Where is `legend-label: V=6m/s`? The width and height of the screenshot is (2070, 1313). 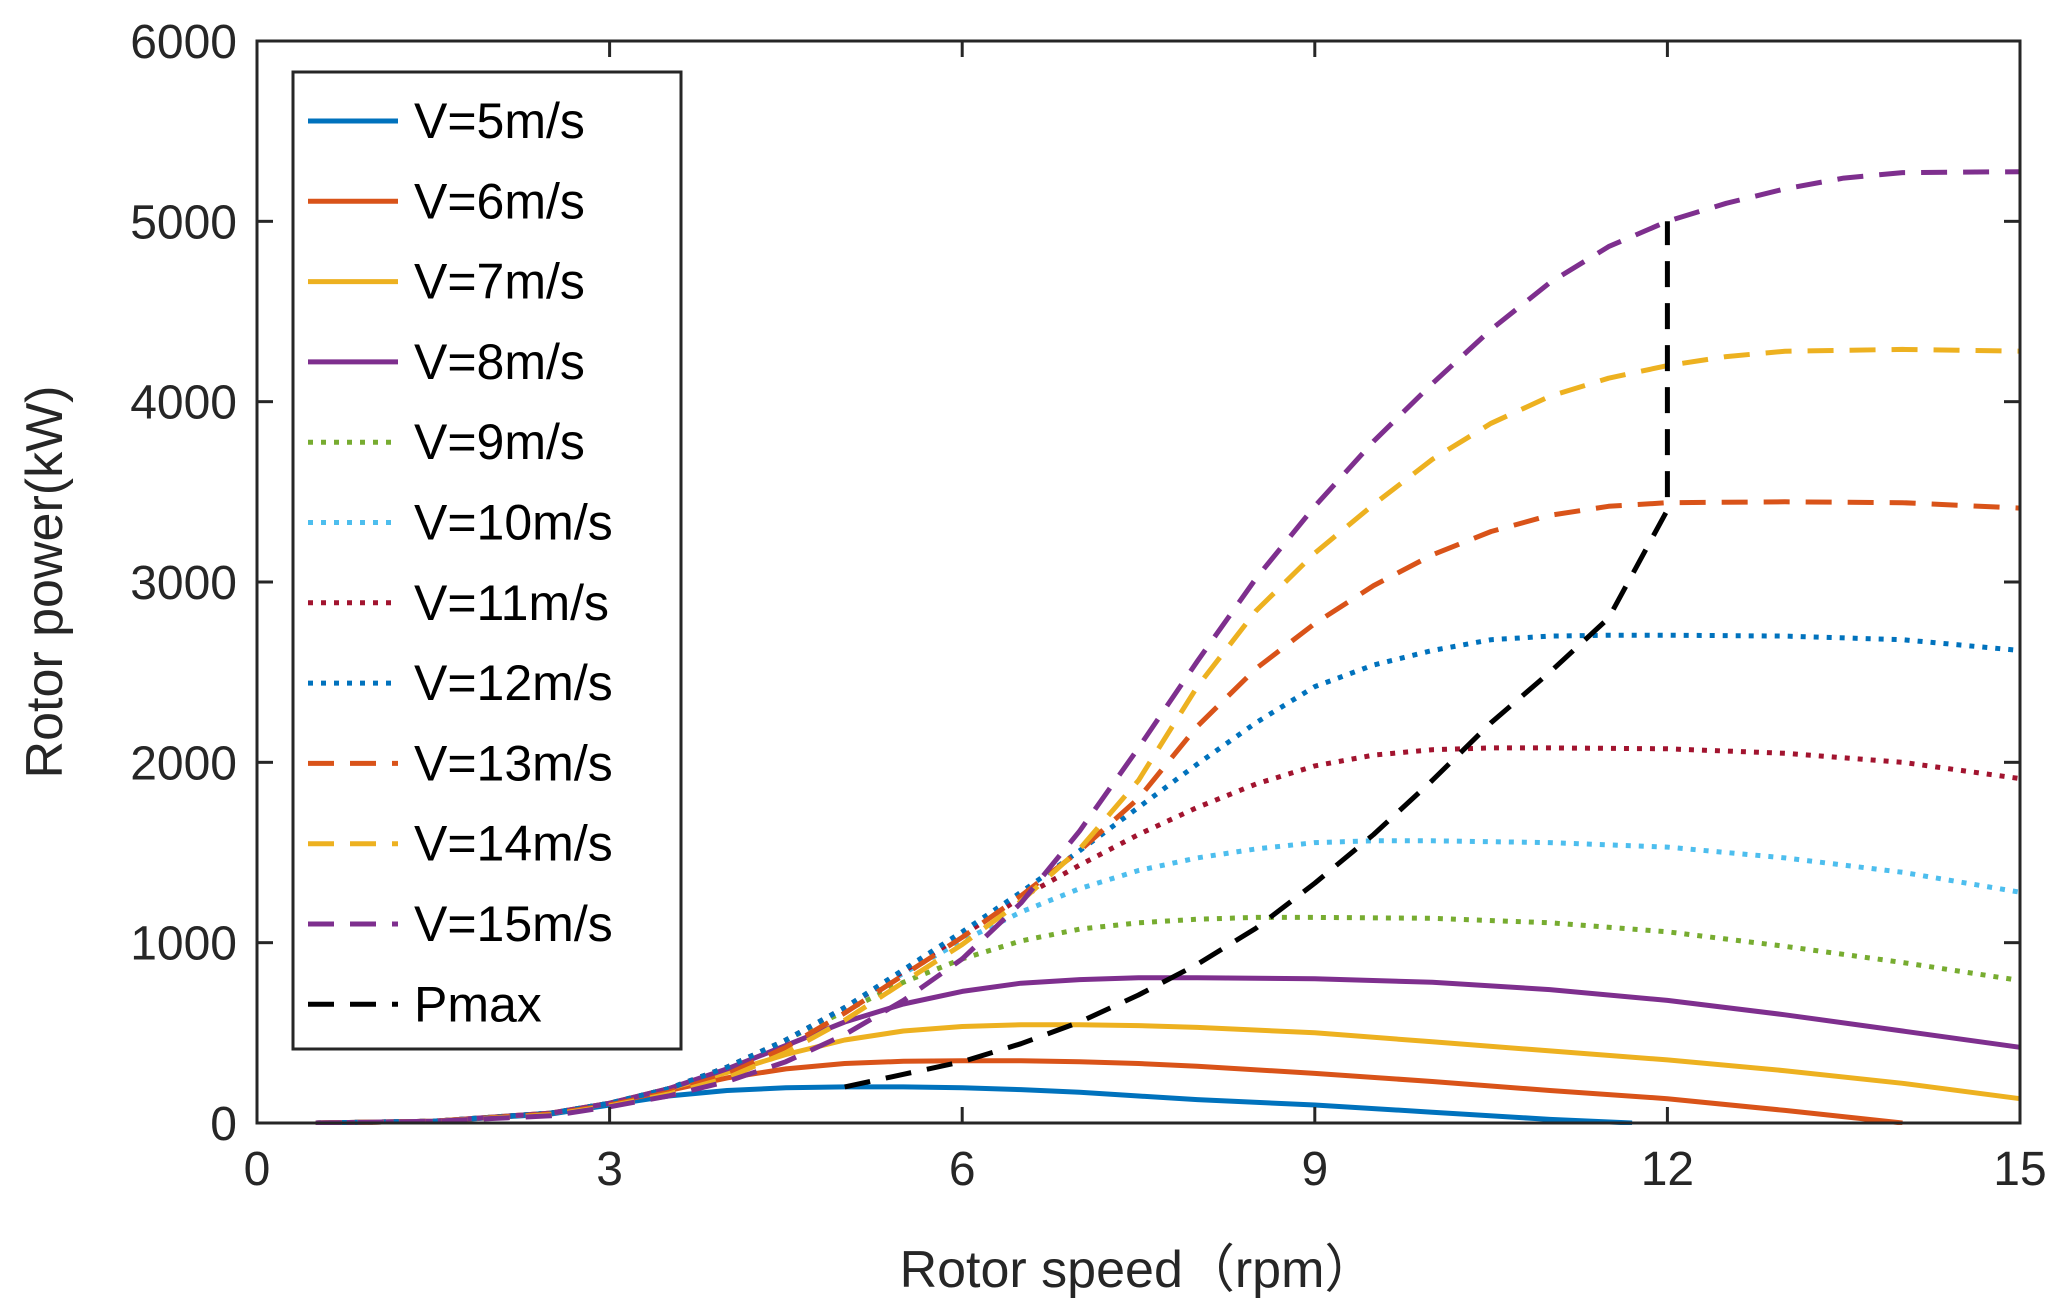
legend-label: V=6m/s is located at coordinates (499, 201).